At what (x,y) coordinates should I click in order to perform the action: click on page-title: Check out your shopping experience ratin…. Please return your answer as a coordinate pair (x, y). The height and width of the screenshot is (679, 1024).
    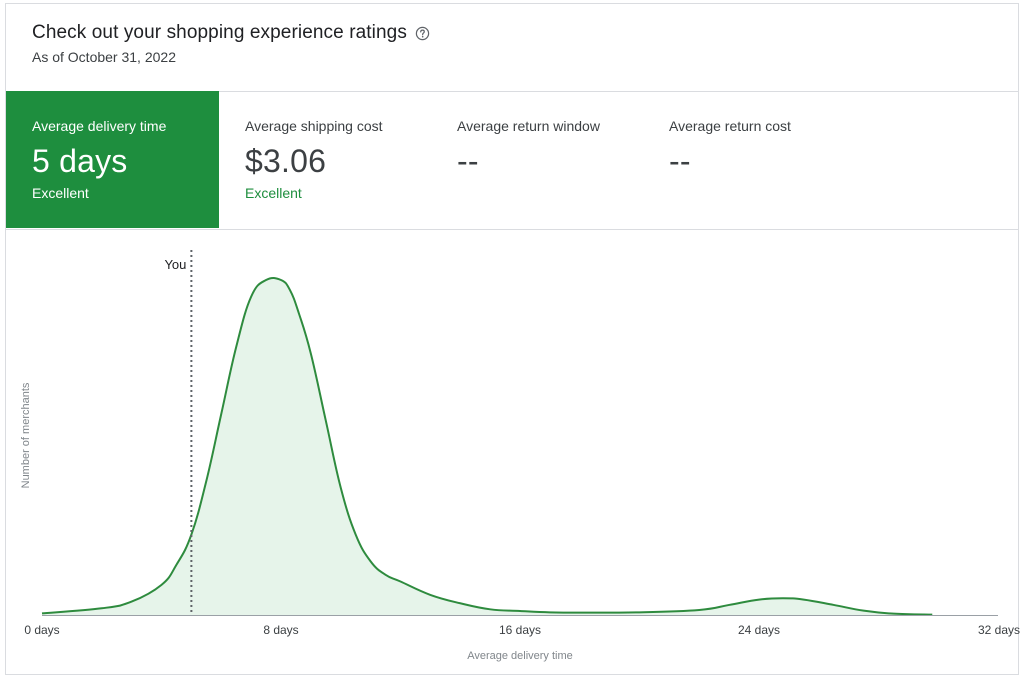
    Looking at the image, I should click on (219, 32).